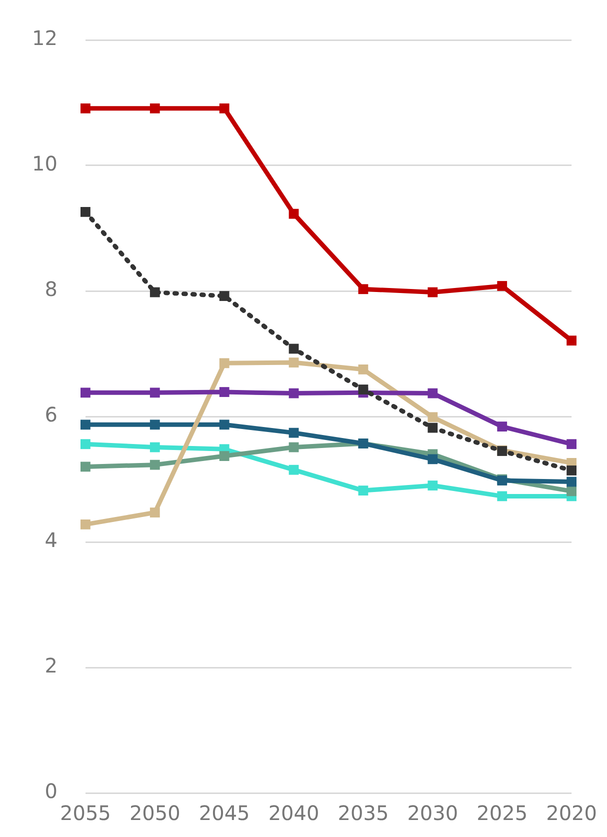  Describe the element at coordinates (85, 813) in the screenshot. I see `x-tick-label: 2055` at that location.